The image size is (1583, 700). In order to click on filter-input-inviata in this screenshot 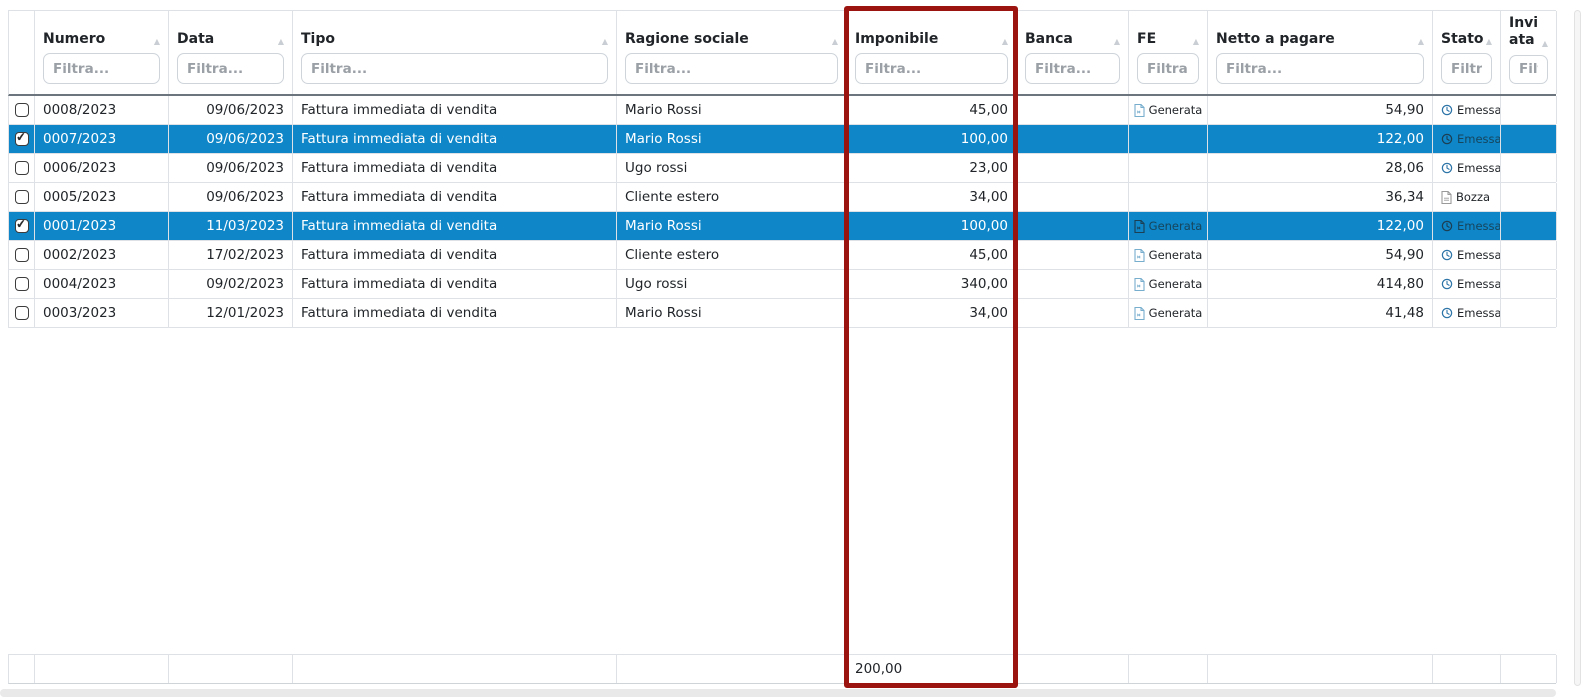, I will do `click(1528, 69)`.